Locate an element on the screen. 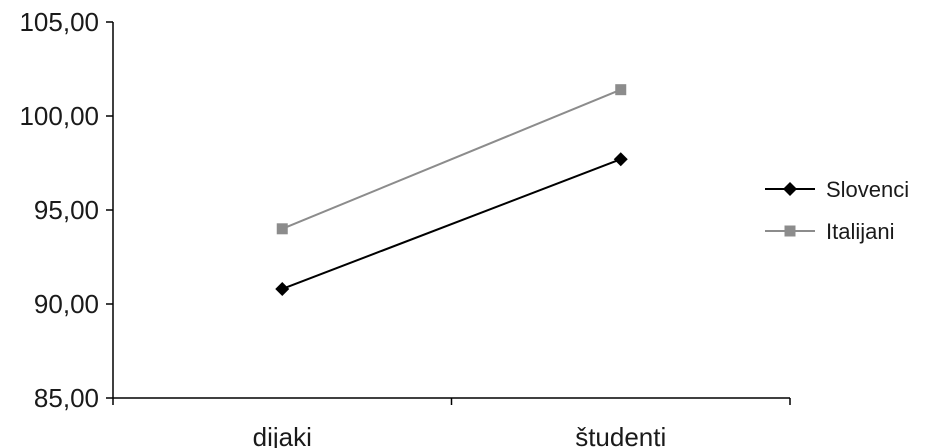 This screenshot has width=934, height=448. legend-item-italijani: Italijani is located at coordinates (829, 231).